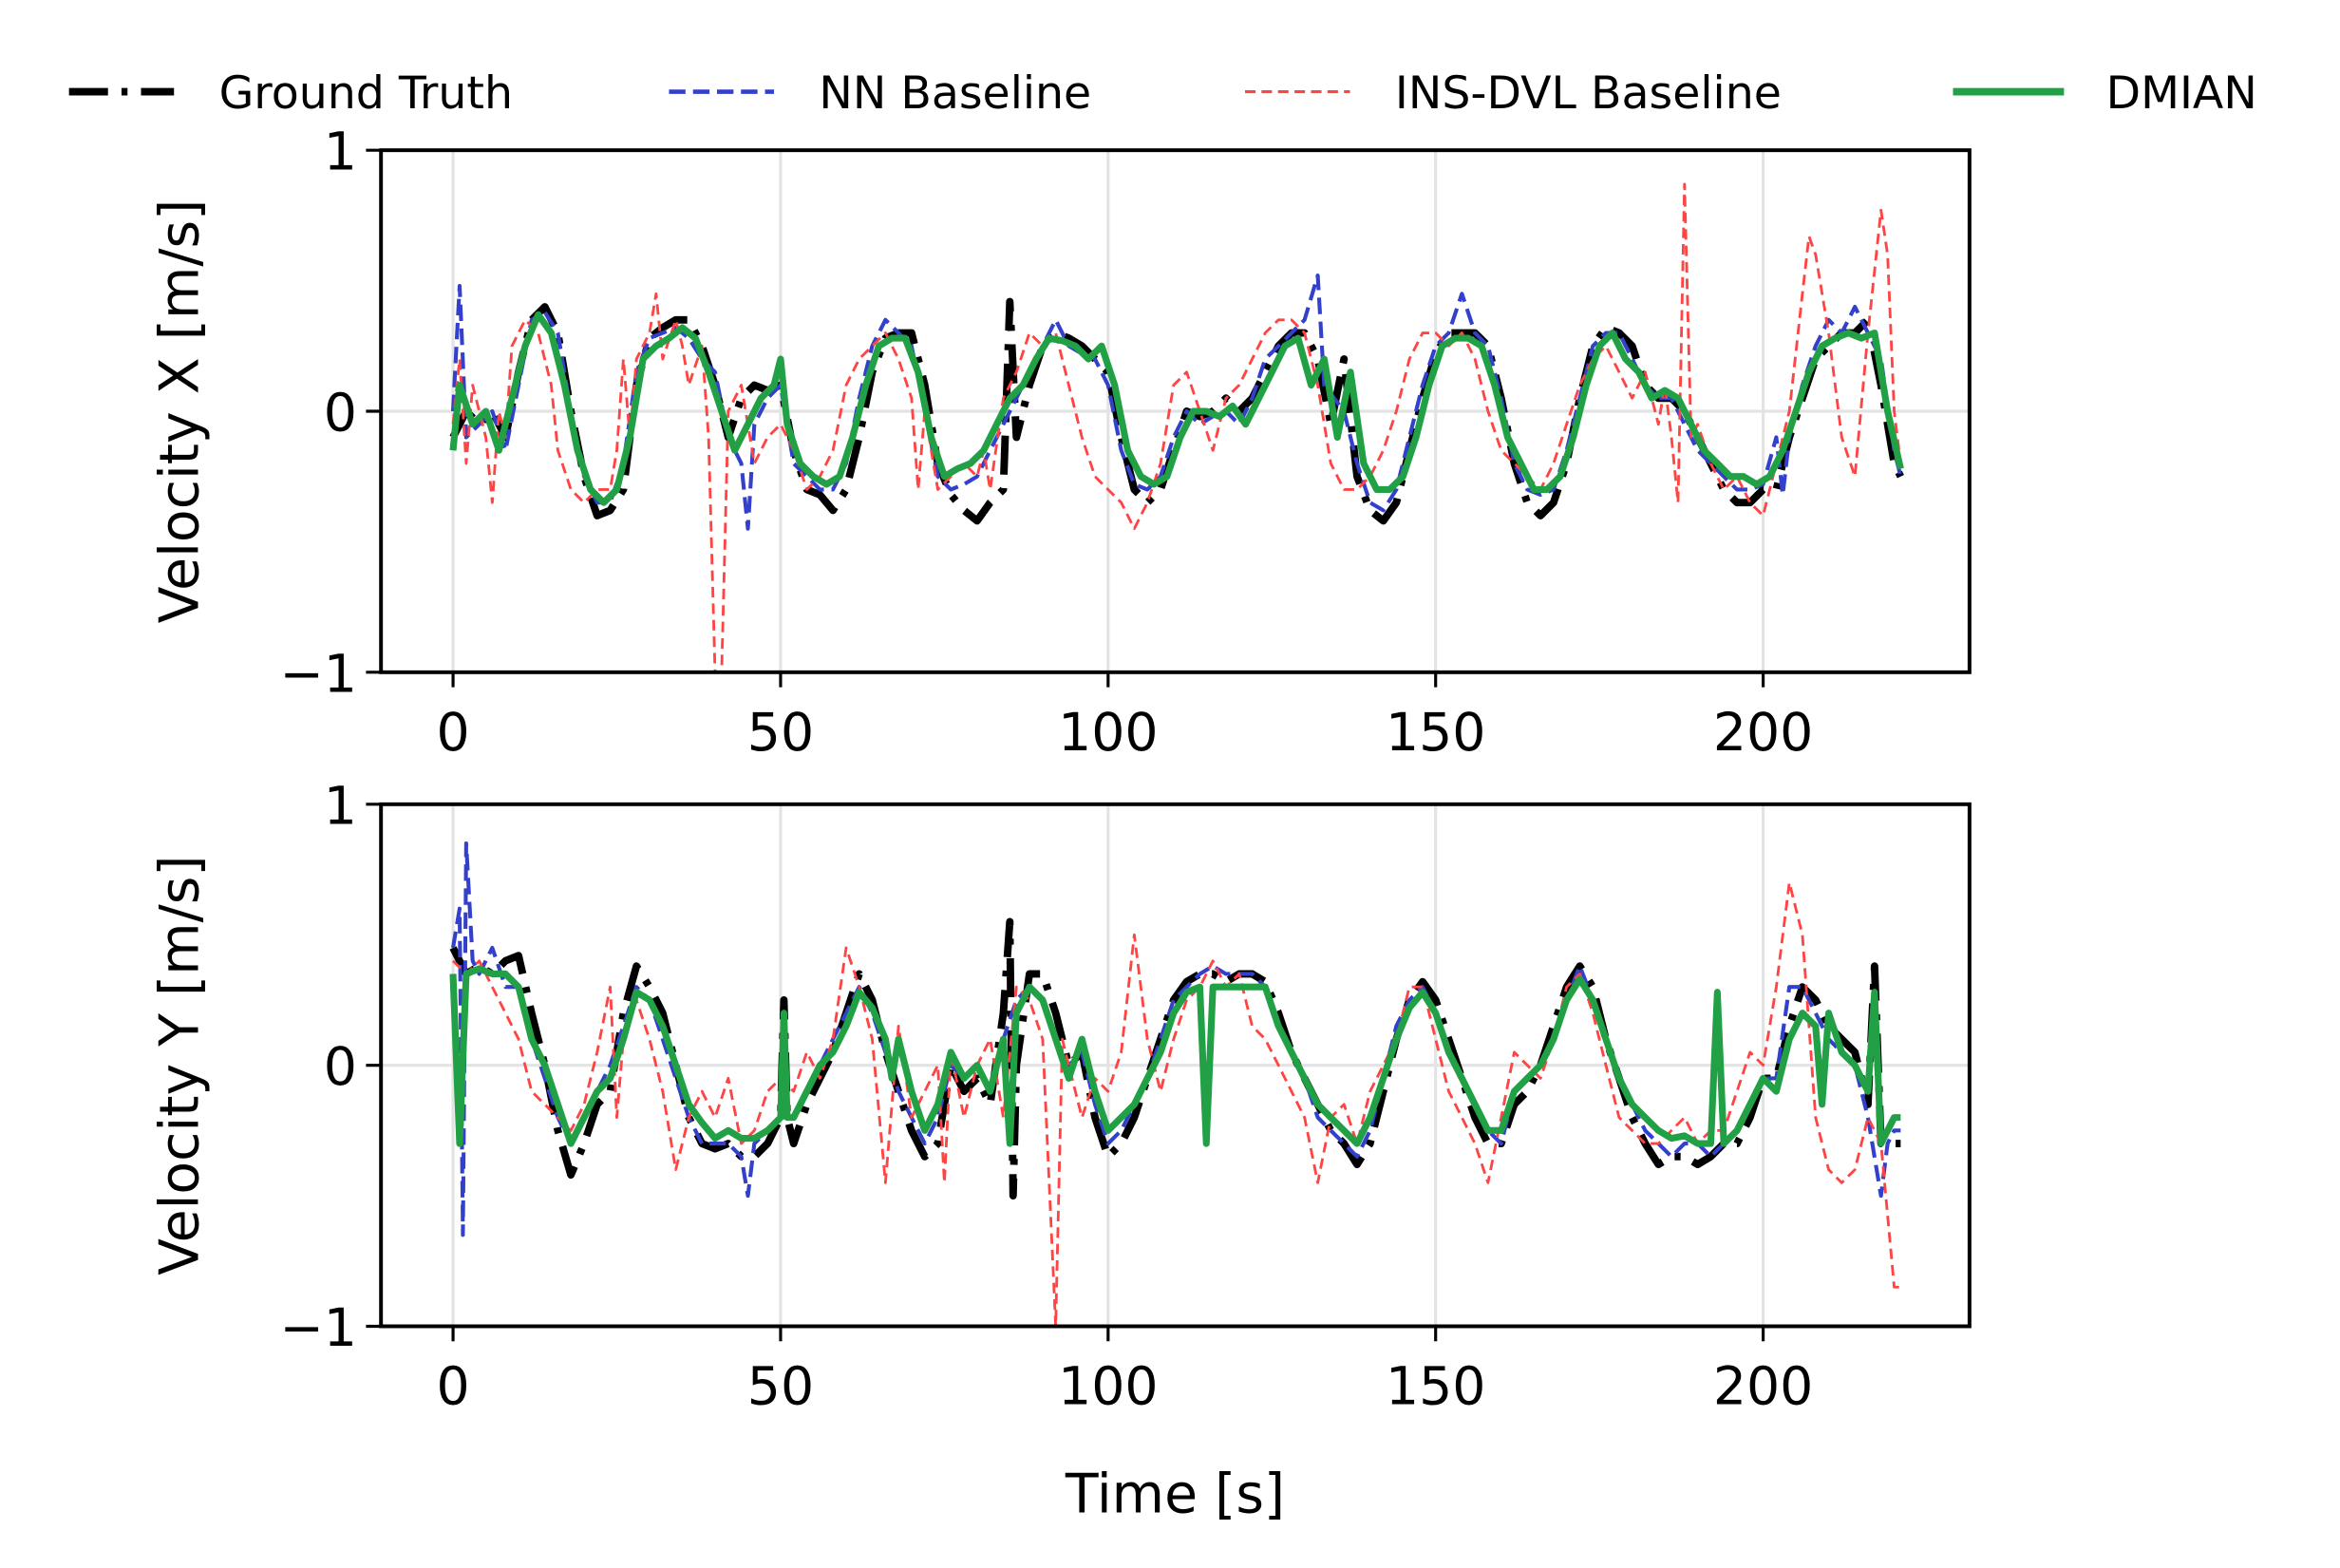 Image resolution: width=2340 pixels, height=1568 pixels. What do you see at coordinates (2105, 93) in the screenshot?
I see `legend-item-dmian: DMIAN` at bounding box center [2105, 93].